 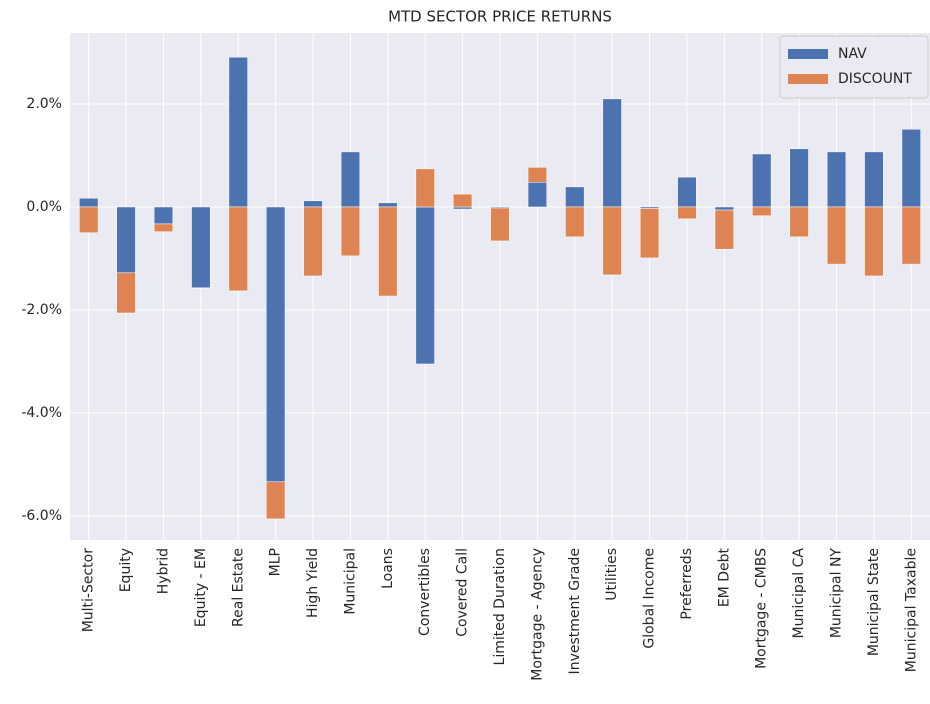 What do you see at coordinates (874, 602) in the screenshot?
I see `x-tick-label: Municipal State` at bounding box center [874, 602].